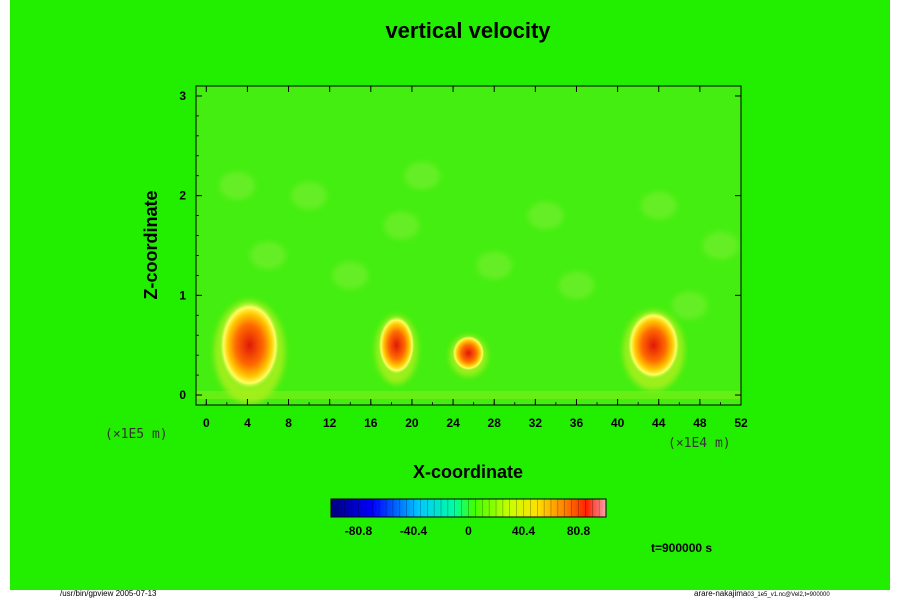 The image size is (900, 600). Describe the element at coordinates (659, 423) in the screenshot. I see `x-tick-label: 44` at that location.